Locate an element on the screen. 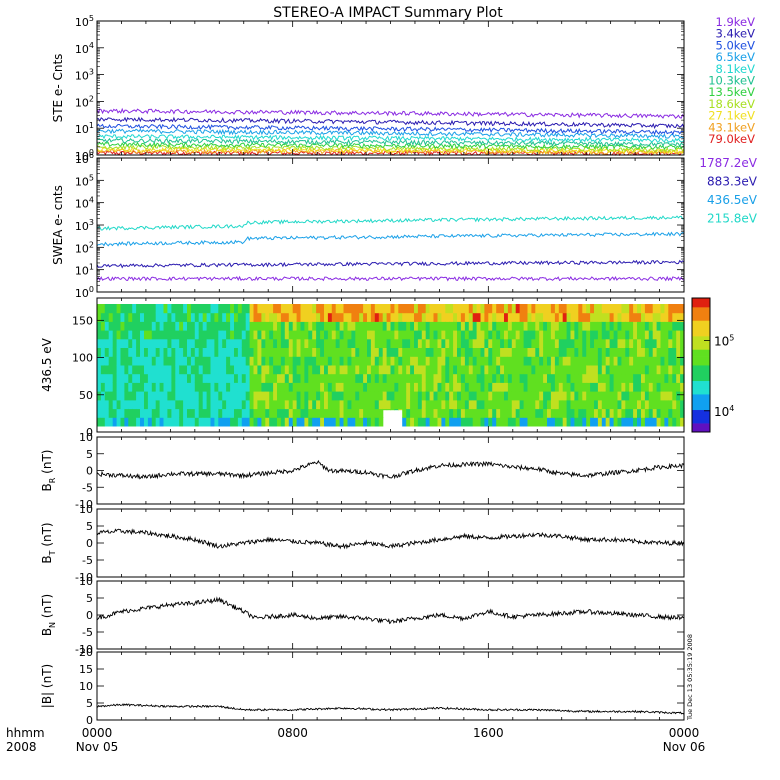  time-tick-label: 0800 is located at coordinates (292, 733).